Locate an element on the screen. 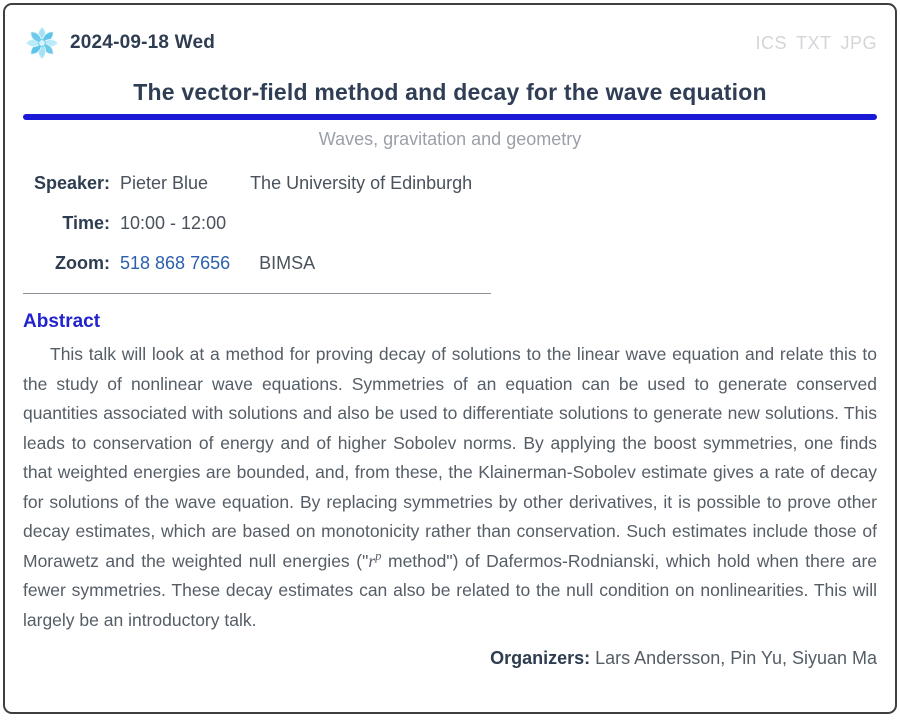 Image resolution: width=900 pixels, height=720 pixels. formula-base: r is located at coordinates (372, 560).